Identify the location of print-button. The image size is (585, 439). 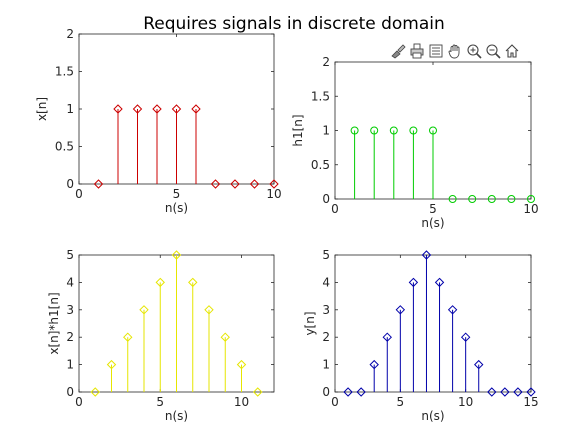
(417, 51).